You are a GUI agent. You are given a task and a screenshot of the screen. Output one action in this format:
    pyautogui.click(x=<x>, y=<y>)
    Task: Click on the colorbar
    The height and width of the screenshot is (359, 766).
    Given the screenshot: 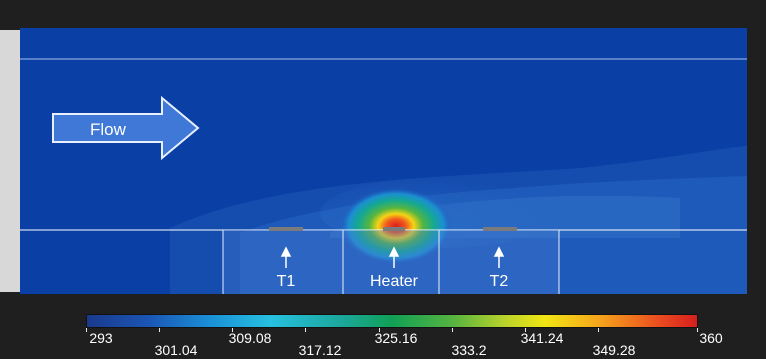 What is the action you would take?
    pyautogui.click(x=392, y=323)
    